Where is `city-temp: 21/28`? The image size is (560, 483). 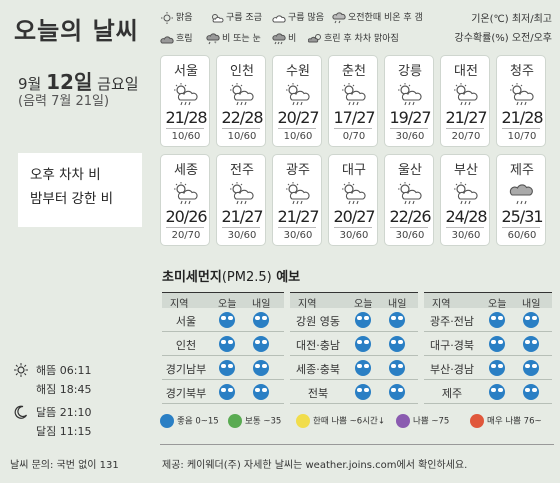 city-temp: 21/28 is located at coordinates (186, 117).